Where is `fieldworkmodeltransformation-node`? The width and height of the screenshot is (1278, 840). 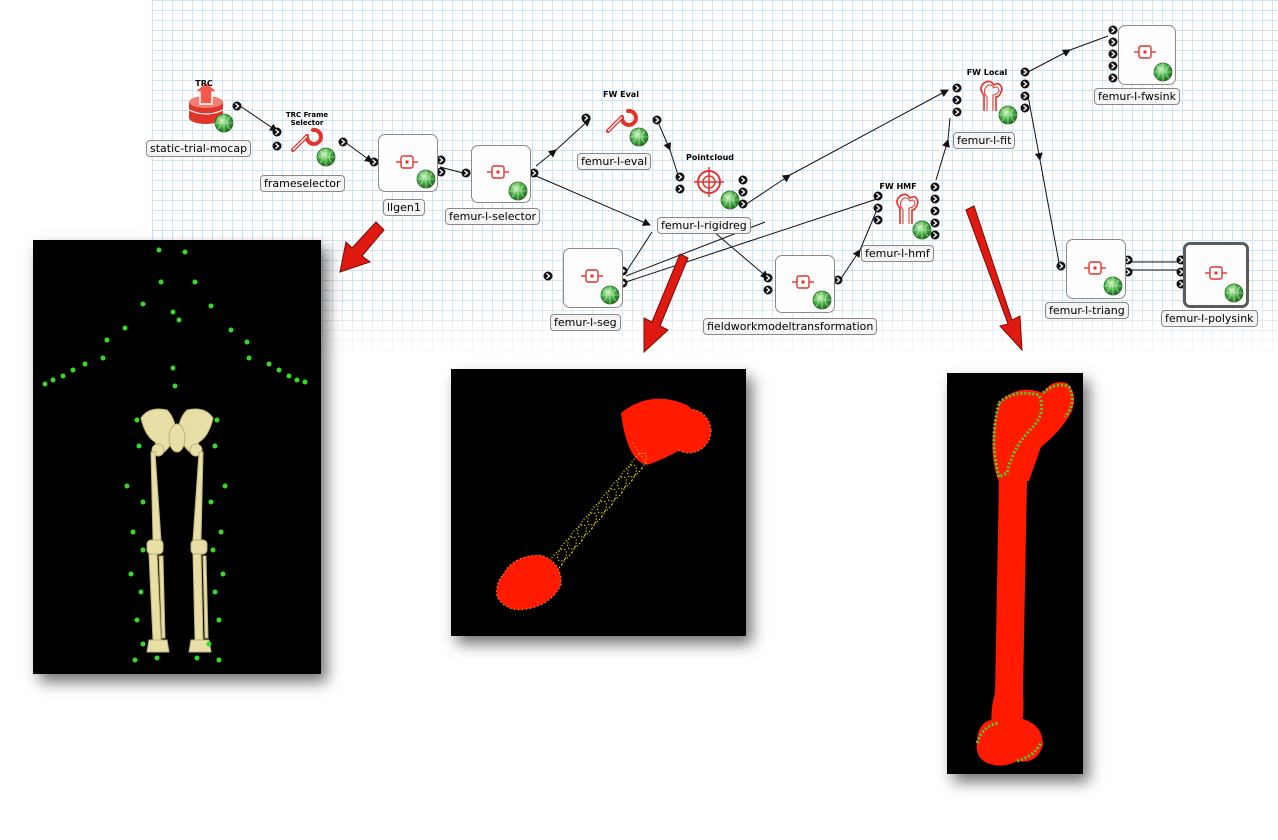
fieldworkmodeltransformation-node is located at coordinates (805, 284).